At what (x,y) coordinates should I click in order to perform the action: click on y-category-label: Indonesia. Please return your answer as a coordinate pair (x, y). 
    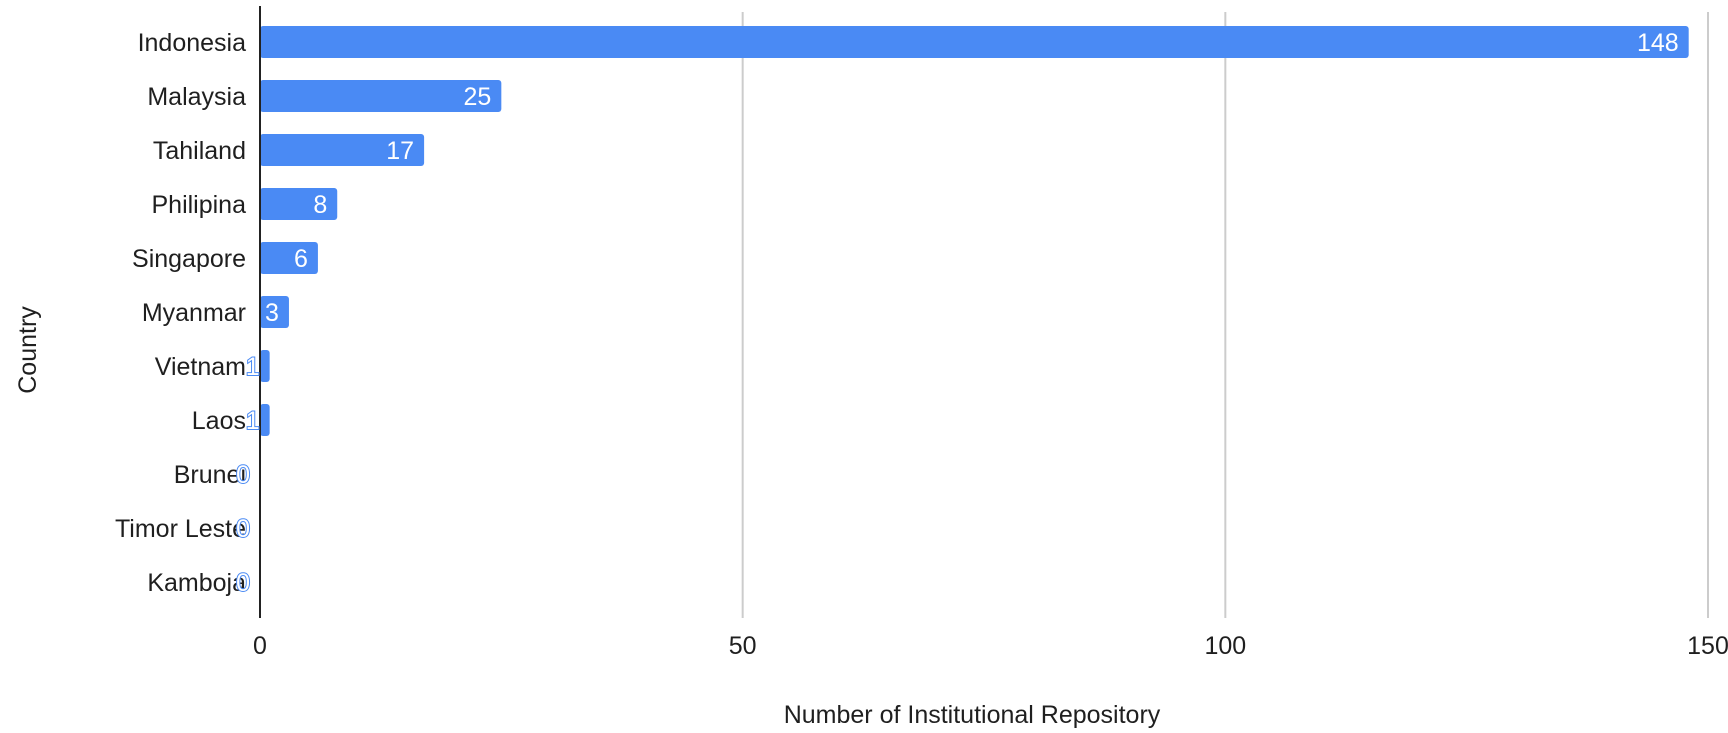
    Looking at the image, I should click on (192, 43).